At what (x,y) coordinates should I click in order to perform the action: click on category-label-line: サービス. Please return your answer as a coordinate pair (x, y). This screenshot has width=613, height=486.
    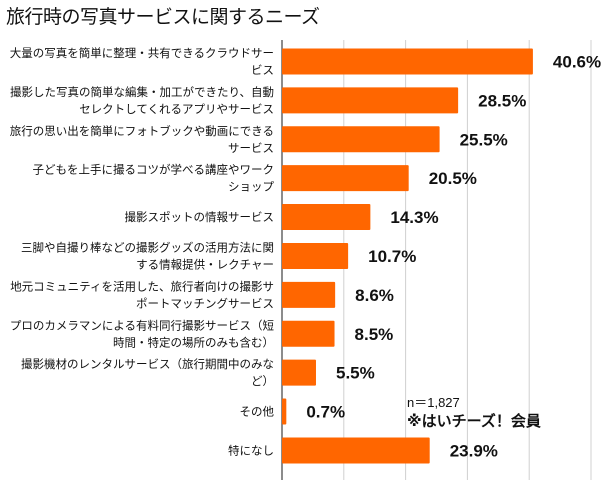
    Looking at the image, I should click on (251, 148).